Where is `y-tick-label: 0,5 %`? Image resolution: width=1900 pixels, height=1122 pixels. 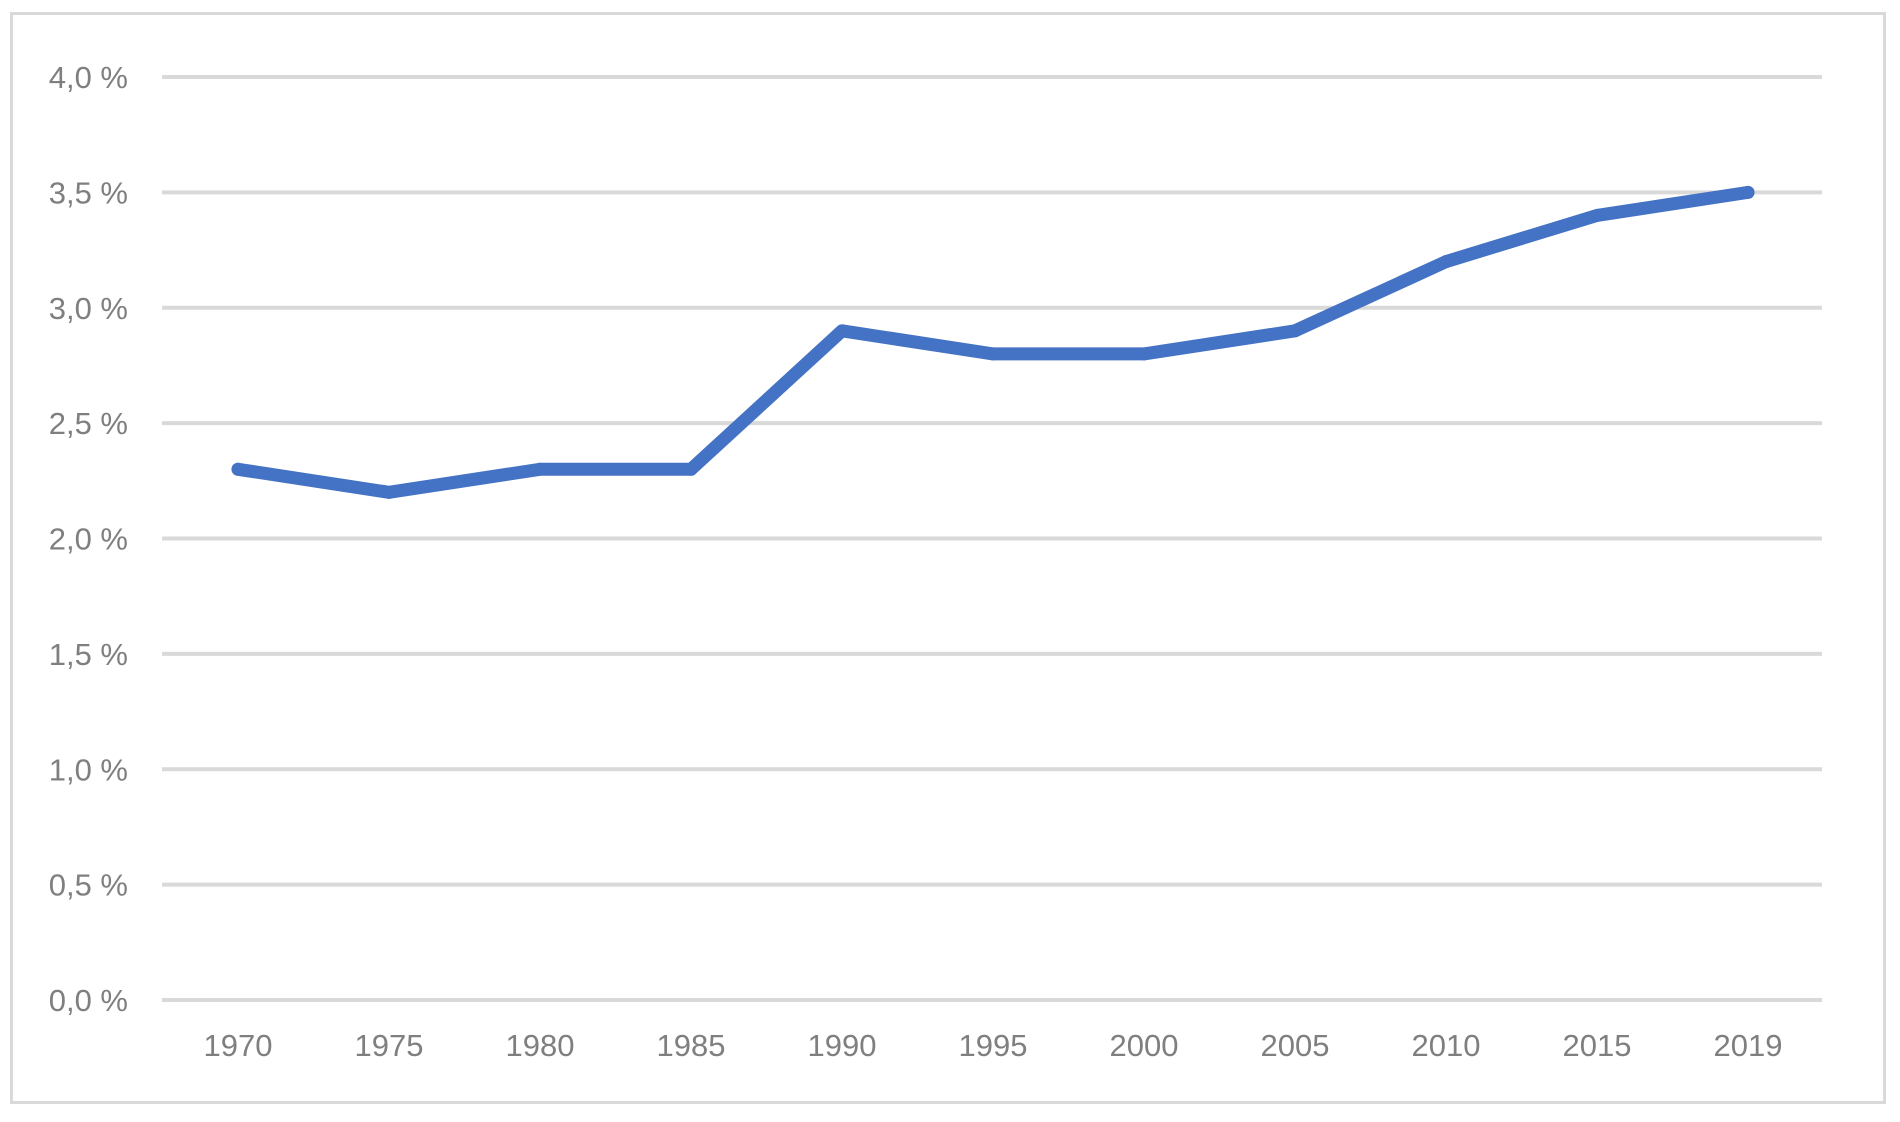 y-tick-label: 0,5 % is located at coordinates (88, 885).